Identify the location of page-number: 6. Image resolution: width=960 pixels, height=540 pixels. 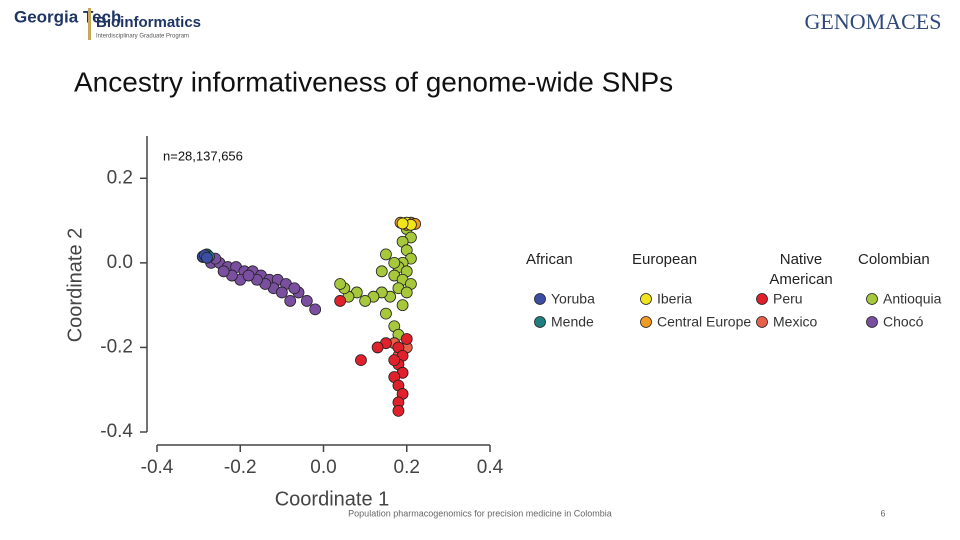
(882, 513).